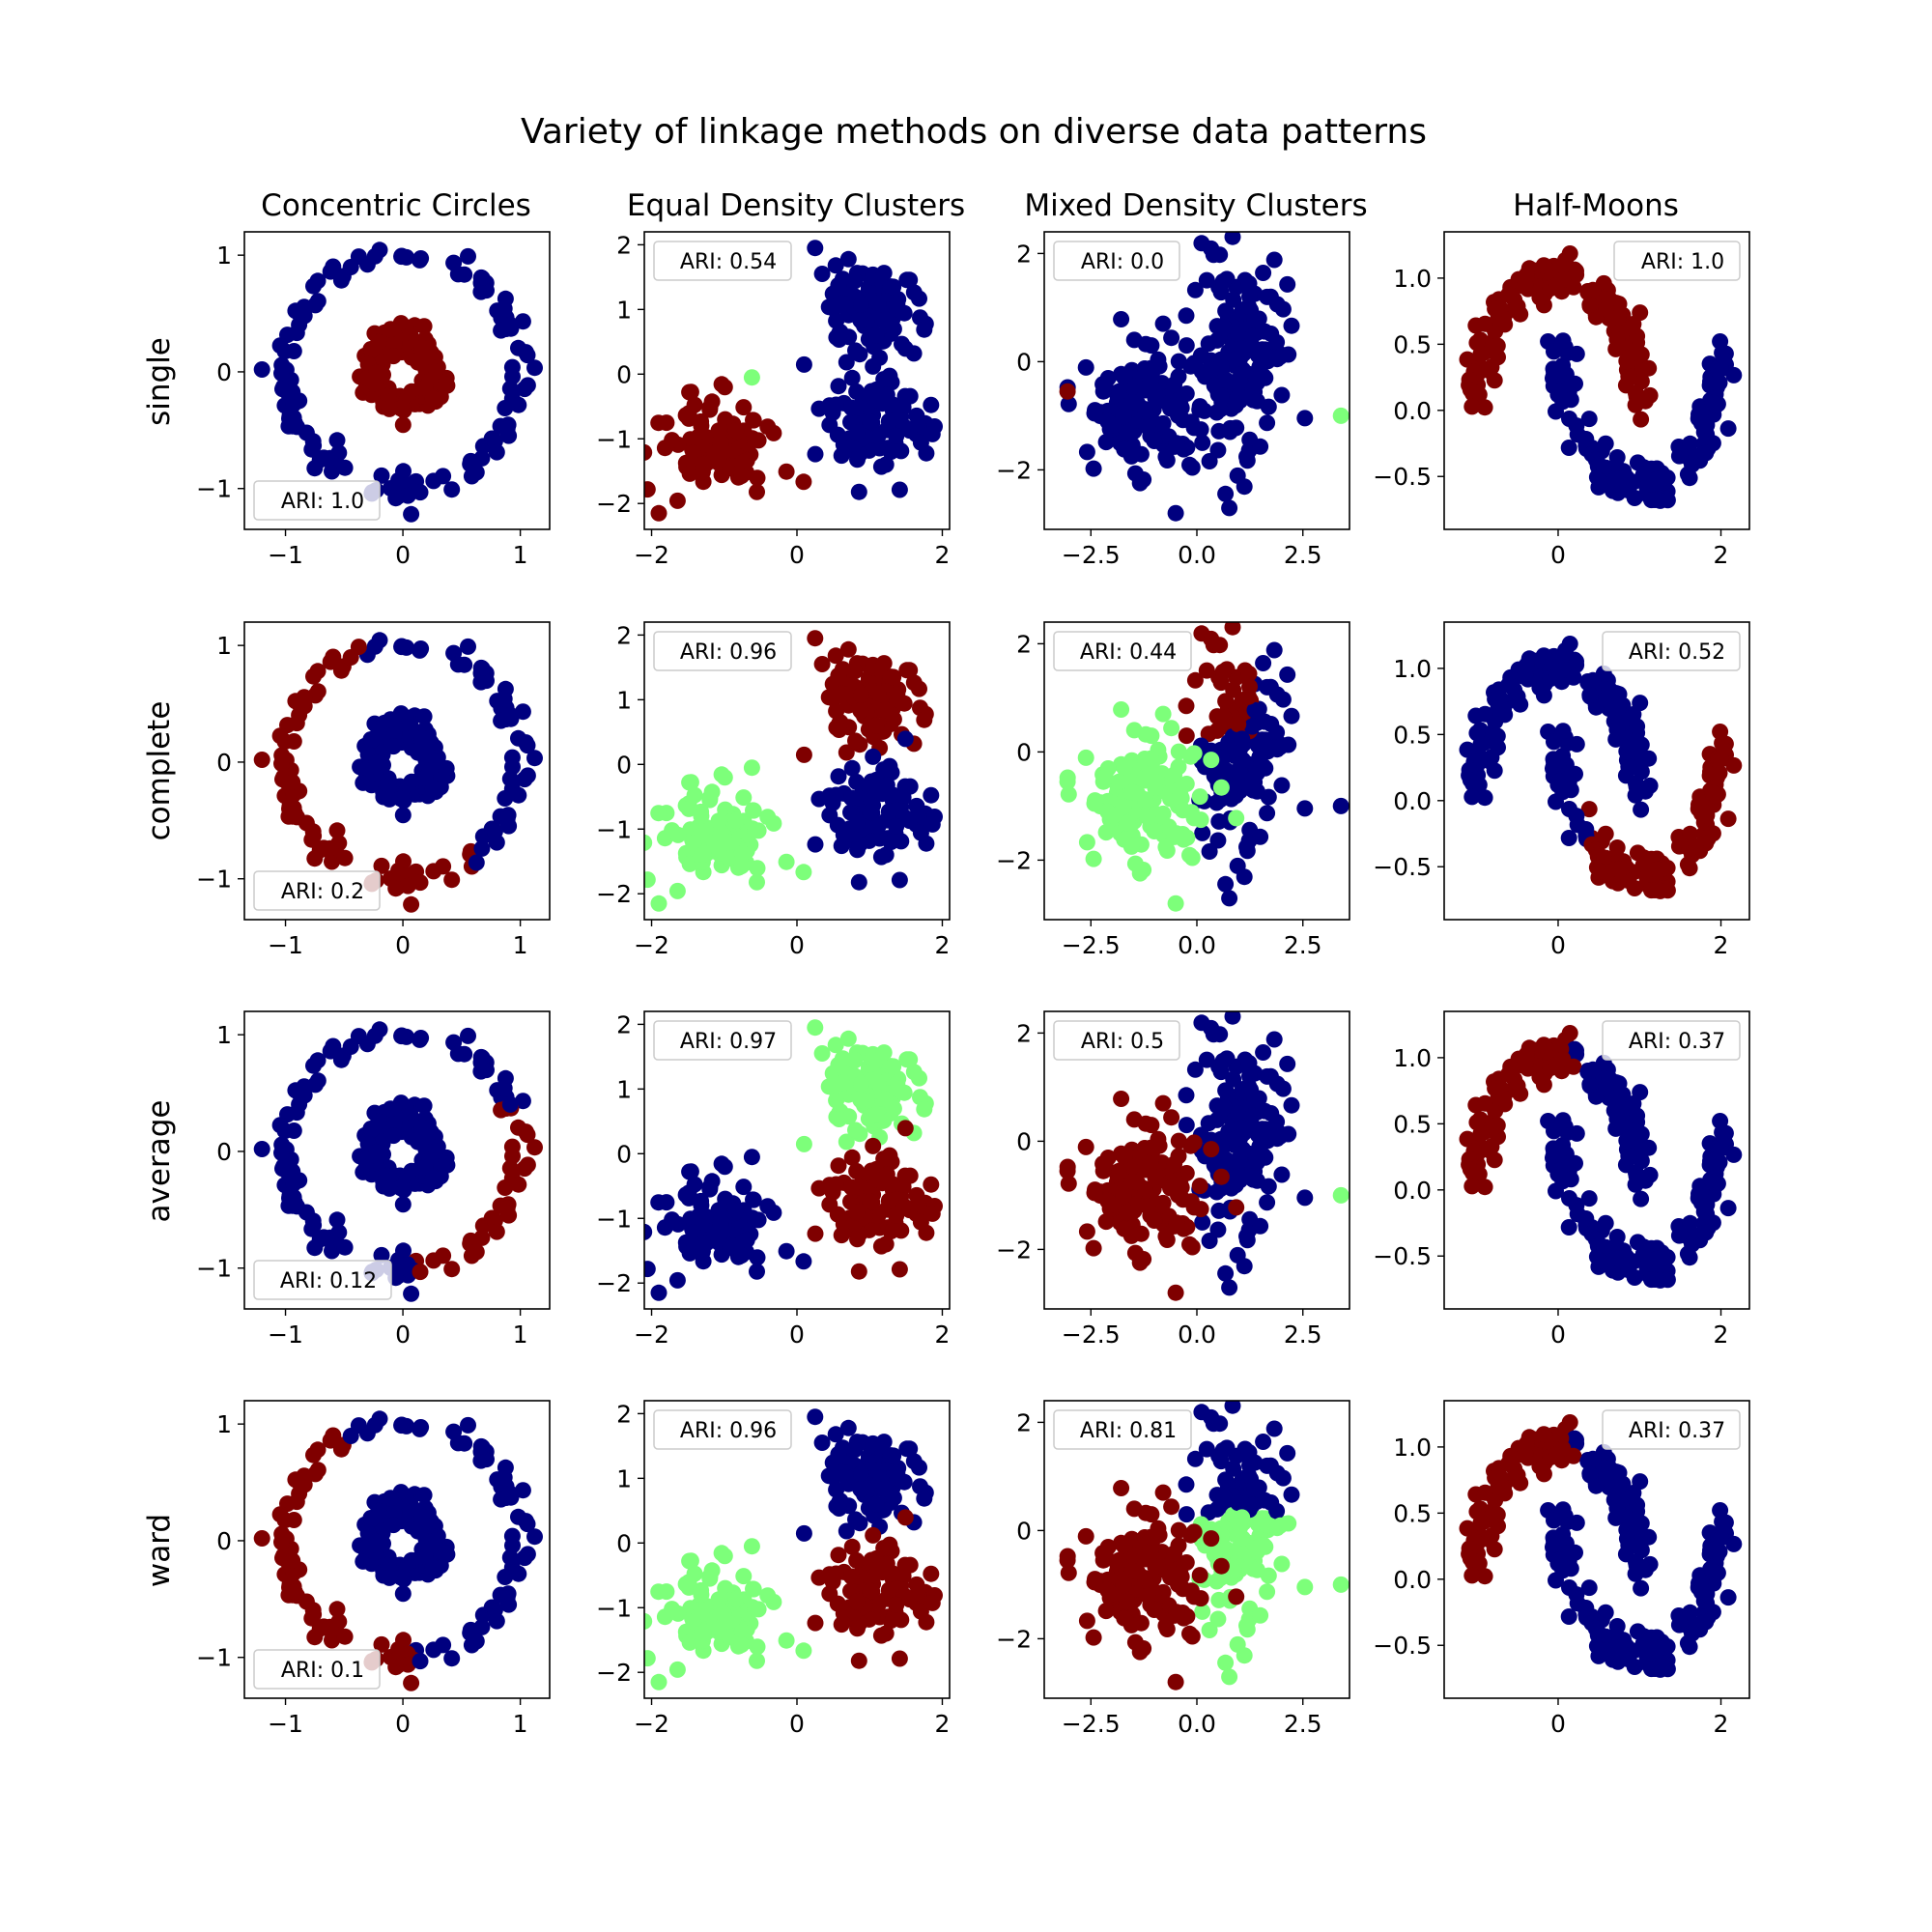 The image size is (1932, 1932). I want to click on ari-score-label: ARI: 0.81, so click(1128, 1431).